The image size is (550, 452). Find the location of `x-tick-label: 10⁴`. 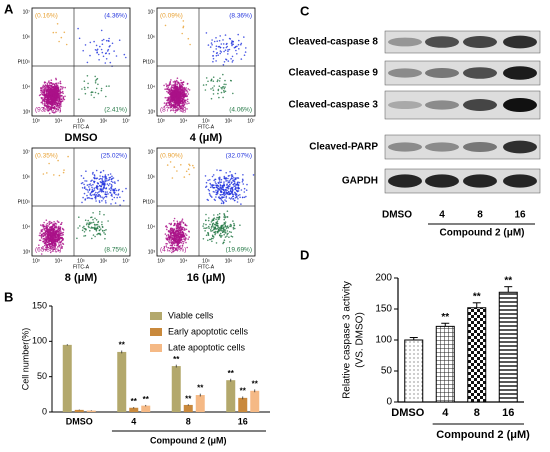

x-tick-label: 10⁴ is located at coordinates (184, 261).